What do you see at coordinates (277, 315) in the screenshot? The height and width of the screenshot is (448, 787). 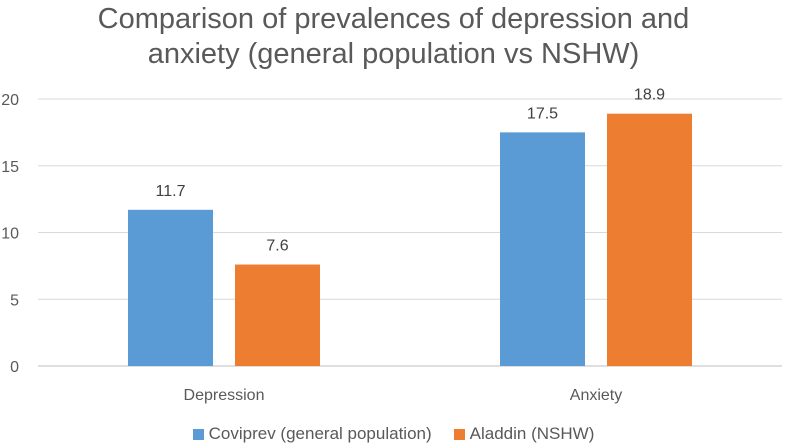 I see `bar-aladdin-depression` at bounding box center [277, 315].